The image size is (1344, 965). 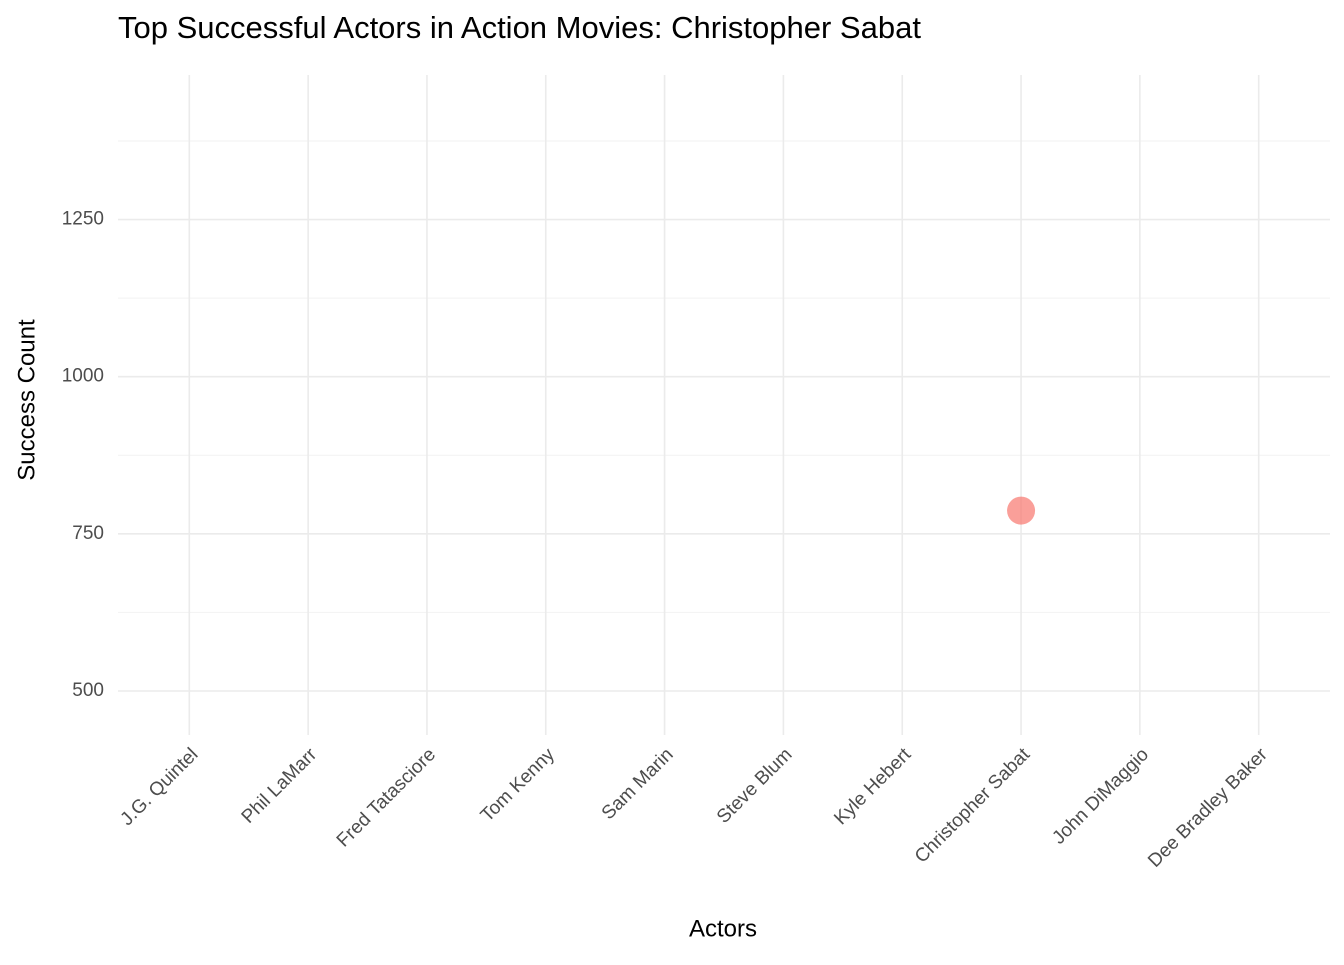 What do you see at coordinates (755, 786) in the screenshot?
I see `x-tick-label: Steve Blum` at bounding box center [755, 786].